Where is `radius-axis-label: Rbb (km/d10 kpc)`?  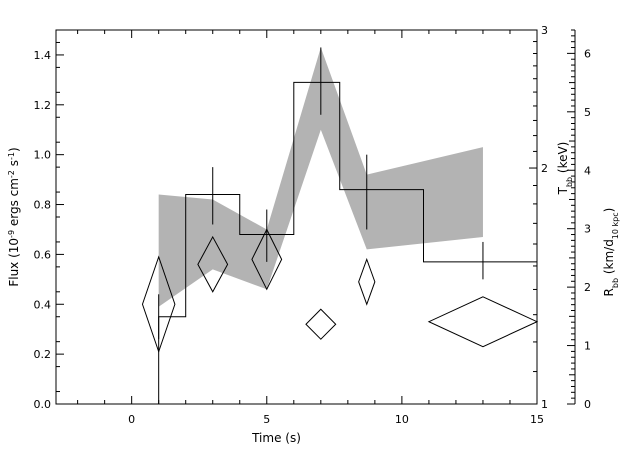 radius-axis-label: Rbb (km/d10 kpc) is located at coordinates (611, 252).